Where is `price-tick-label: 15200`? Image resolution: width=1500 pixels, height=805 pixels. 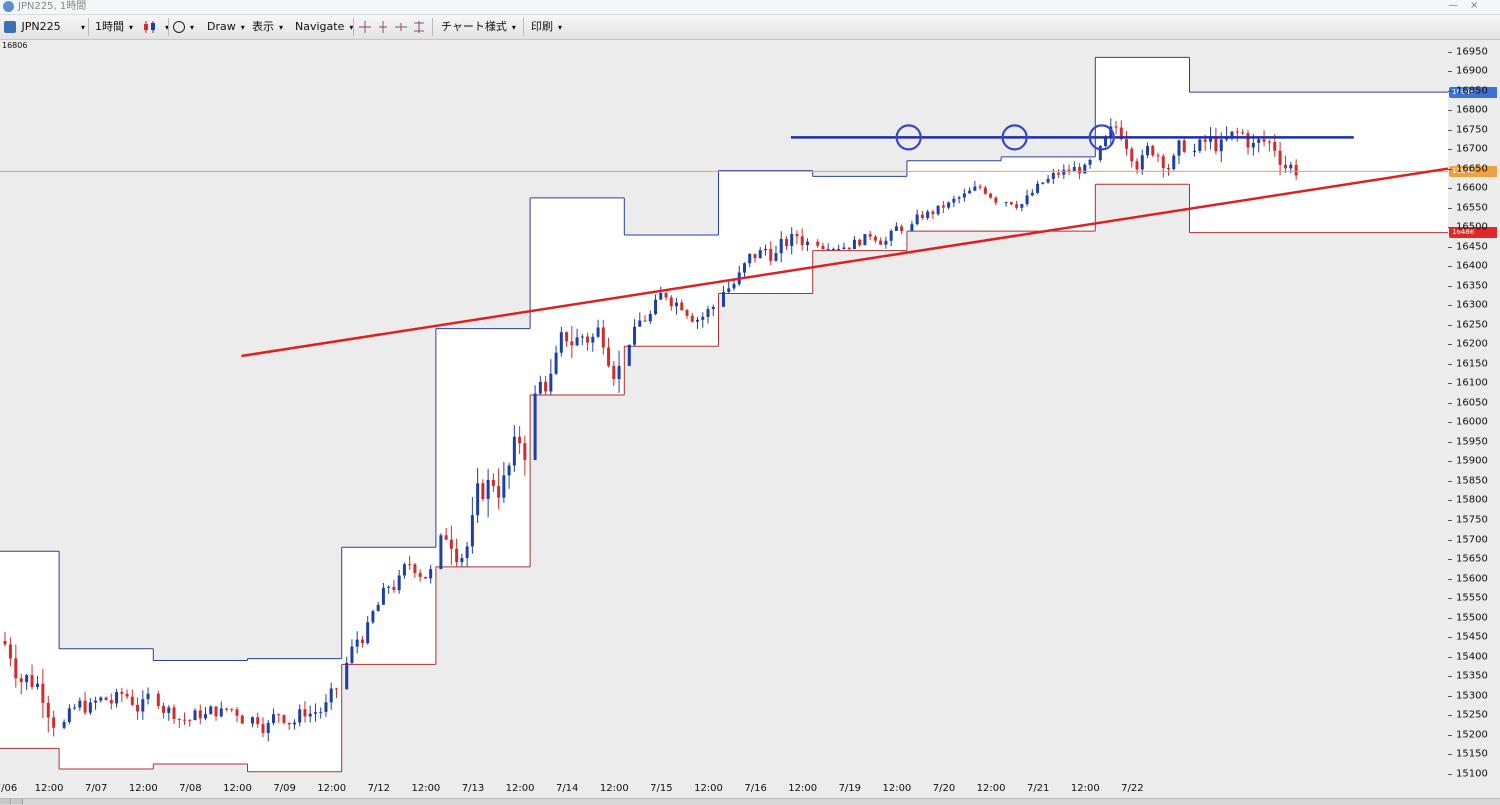 price-tick-label: 15200 is located at coordinates (1472, 735).